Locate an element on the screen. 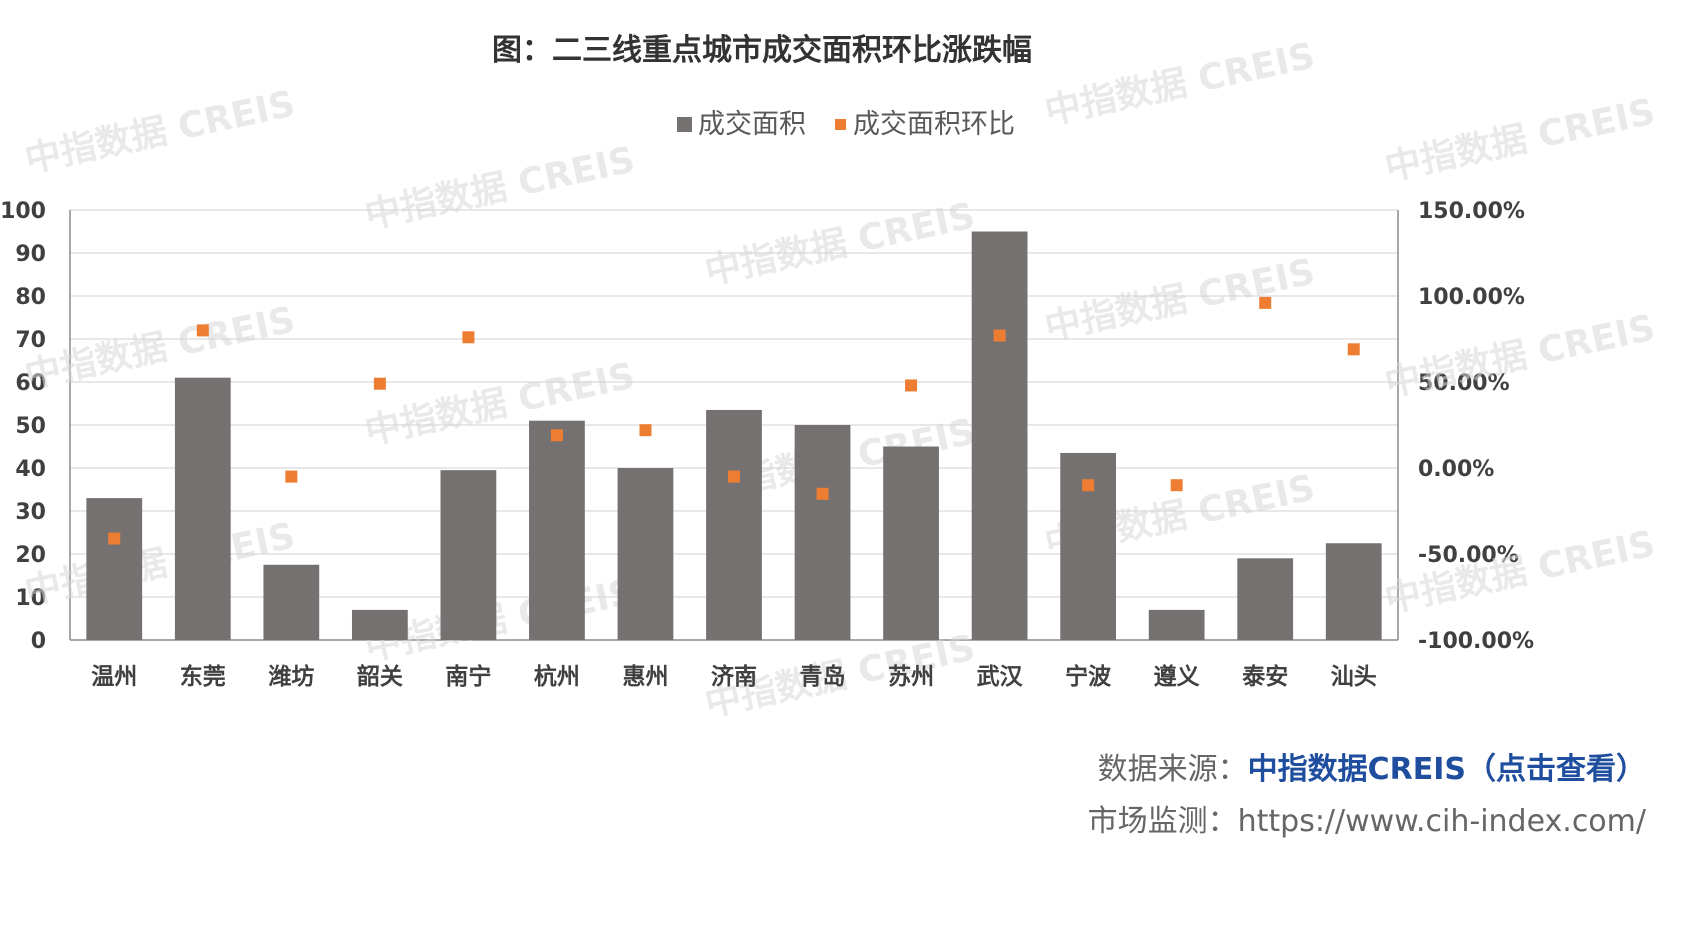 Image resolution: width=1686 pixels, height=951 pixels. y-right-tick-label: 0.00% is located at coordinates (1456, 469).